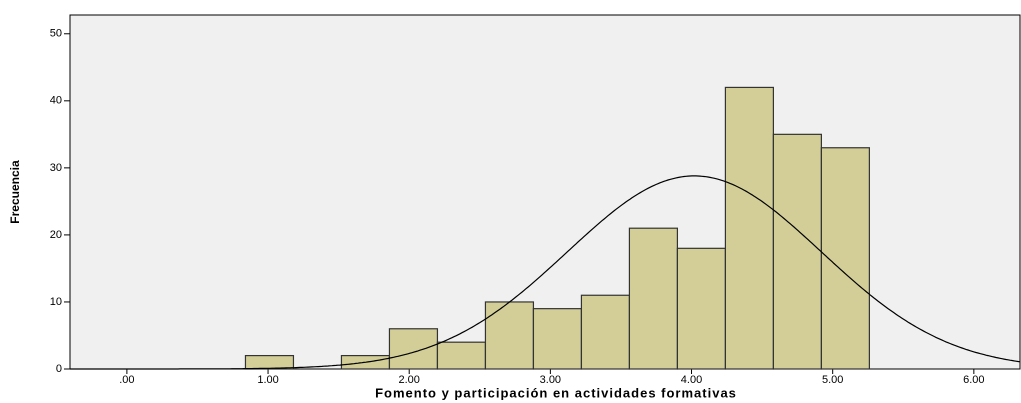 This screenshot has width=1021, height=403. What do you see at coordinates (691, 380) in the screenshot?
I see `x-tick-label: 4.00` at bounding box center [691, 380].